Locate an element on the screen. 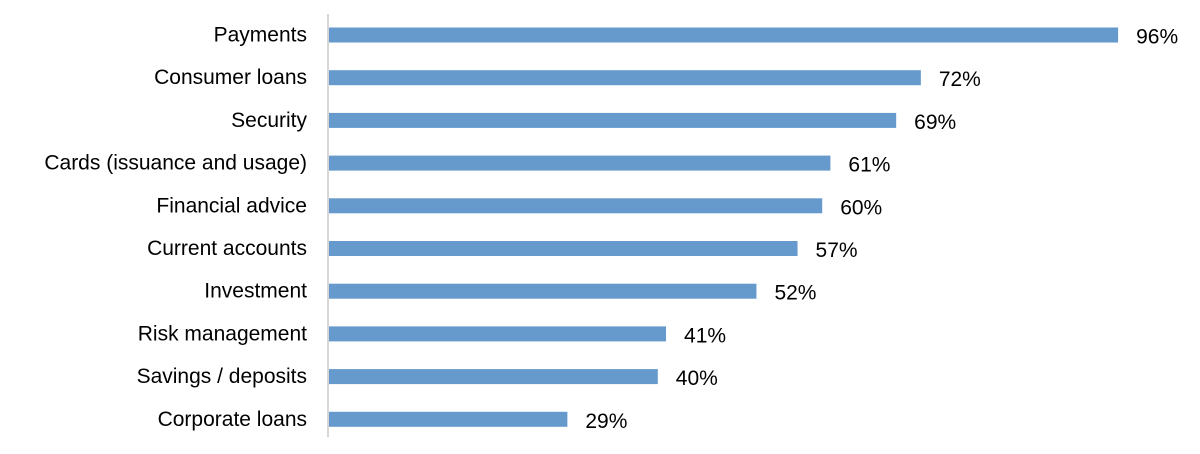 This screenshot has height=454, width=1200. value-label: 60% is located at coordinates (861, 207).